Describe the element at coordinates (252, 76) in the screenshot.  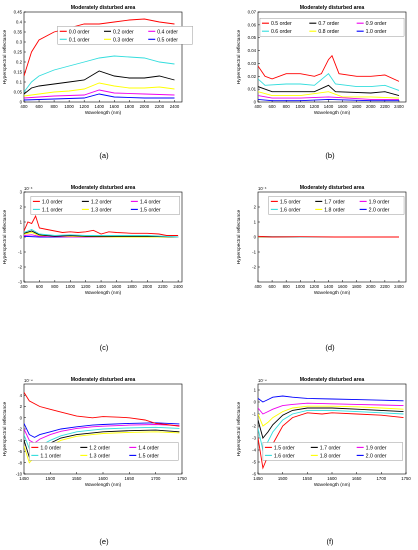
I see `y-tick-label: 0.02` at that location.